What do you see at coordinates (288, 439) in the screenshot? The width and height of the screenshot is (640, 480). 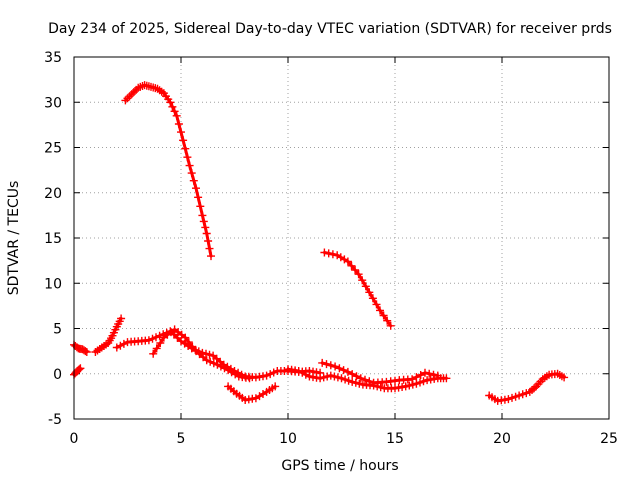 I see `x-tick-label: 10` at bounding box center [288, 439].